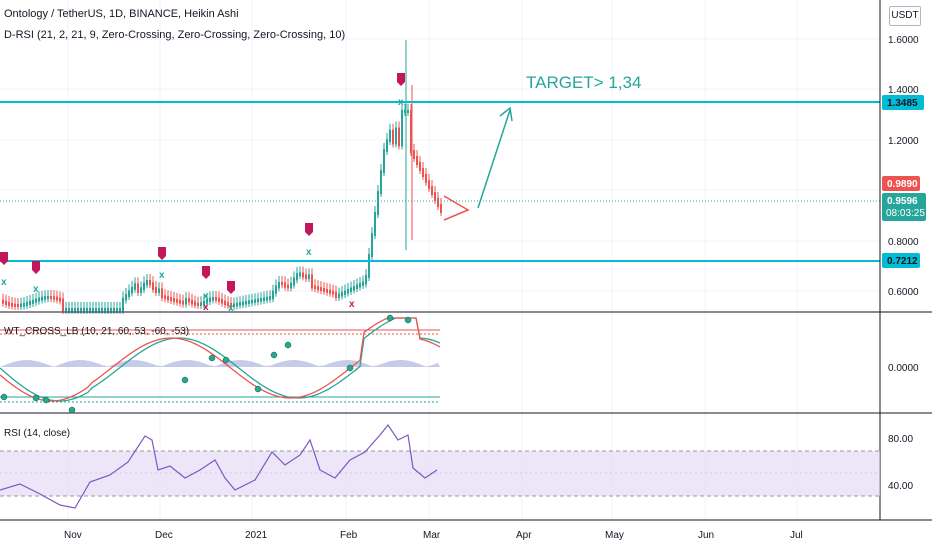 This screenshot has width=932, height=550. What do you see at coordinates (903, 102) in the screenshot?
I see `price-tag-resistance: 1.3485` at bounding box center [903, 102].